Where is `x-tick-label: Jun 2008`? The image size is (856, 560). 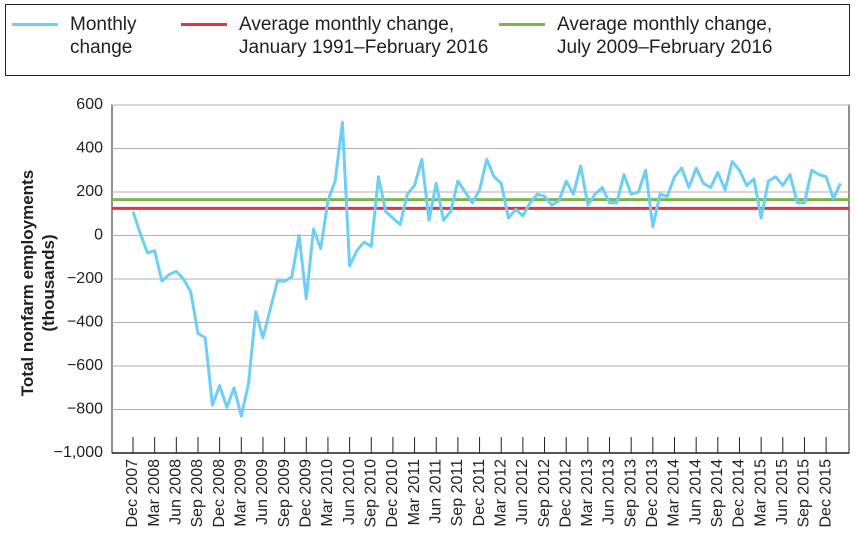 x-tick-label: Jun 2008 is located at coordinates (176, 492).